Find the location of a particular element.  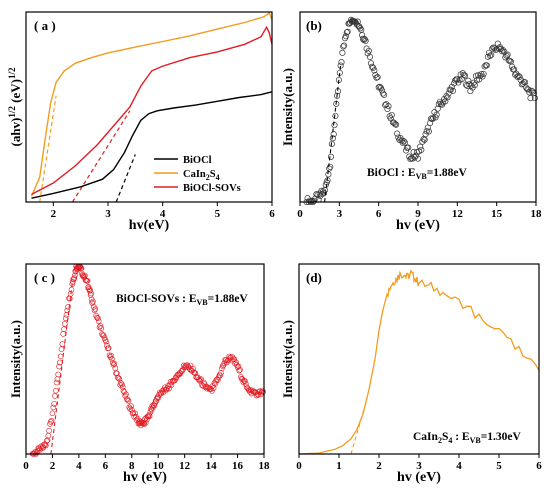

panel-c-xlabel: hv (eV) is located at coordinates (145, 477).